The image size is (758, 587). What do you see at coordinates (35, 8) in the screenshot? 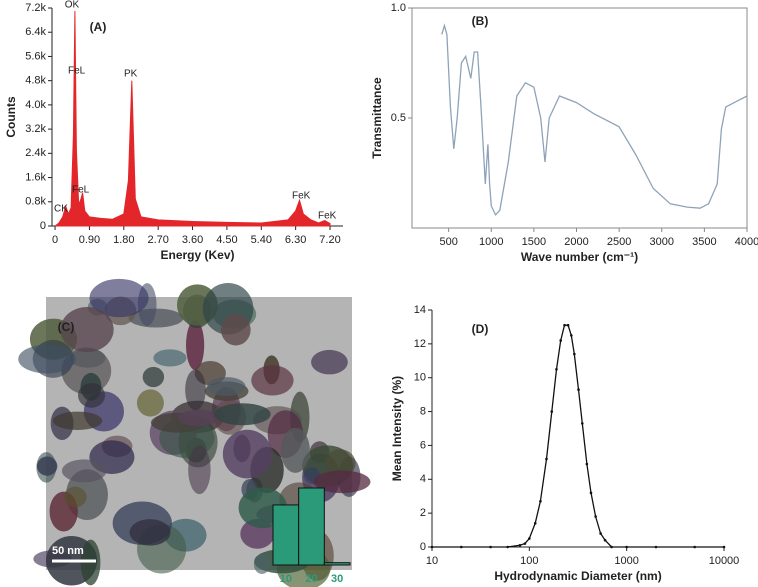
I see `y-tick-label: 7.2k` at bounding box center [35, 8].